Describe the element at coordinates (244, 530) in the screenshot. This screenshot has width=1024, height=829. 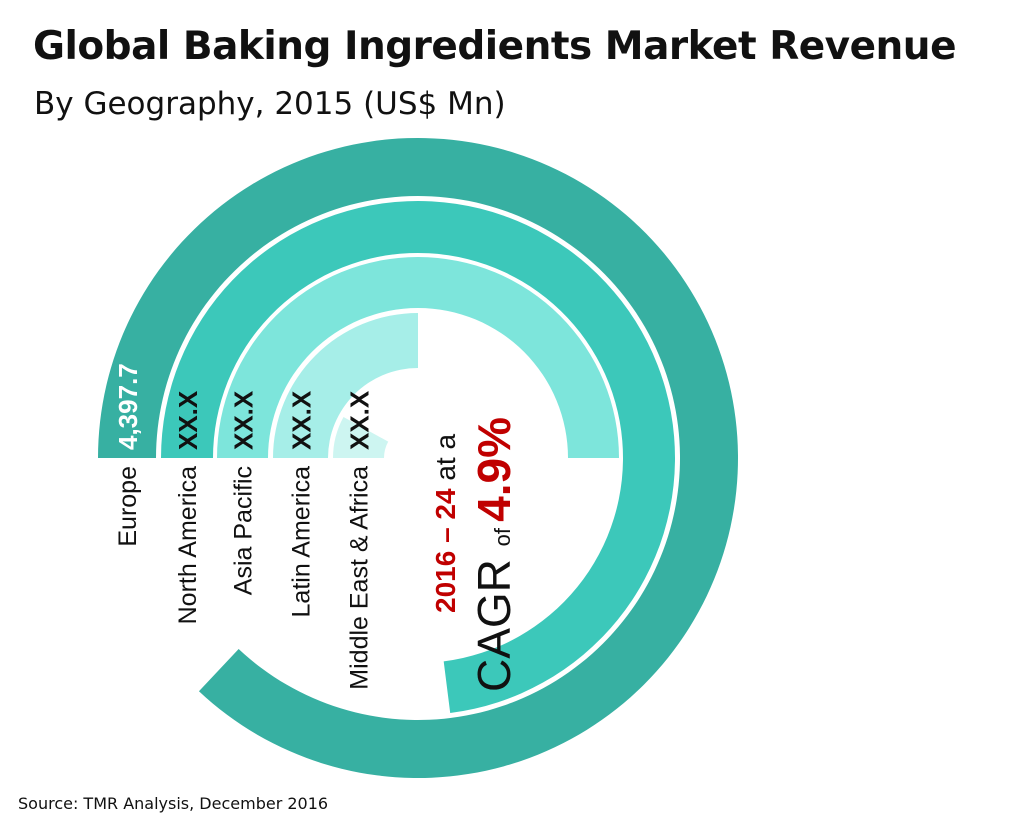
I see `category-label-asia-pacific: Asia Pacific` at that location.